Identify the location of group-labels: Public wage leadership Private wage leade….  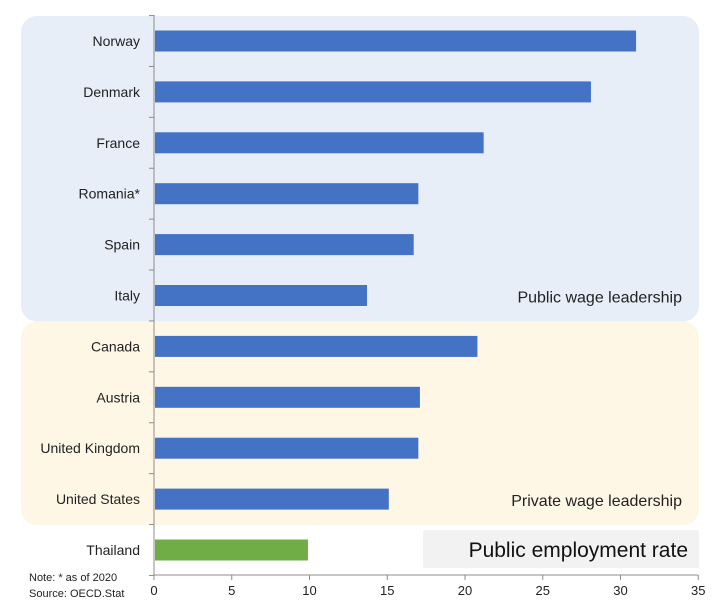
(596, 400).